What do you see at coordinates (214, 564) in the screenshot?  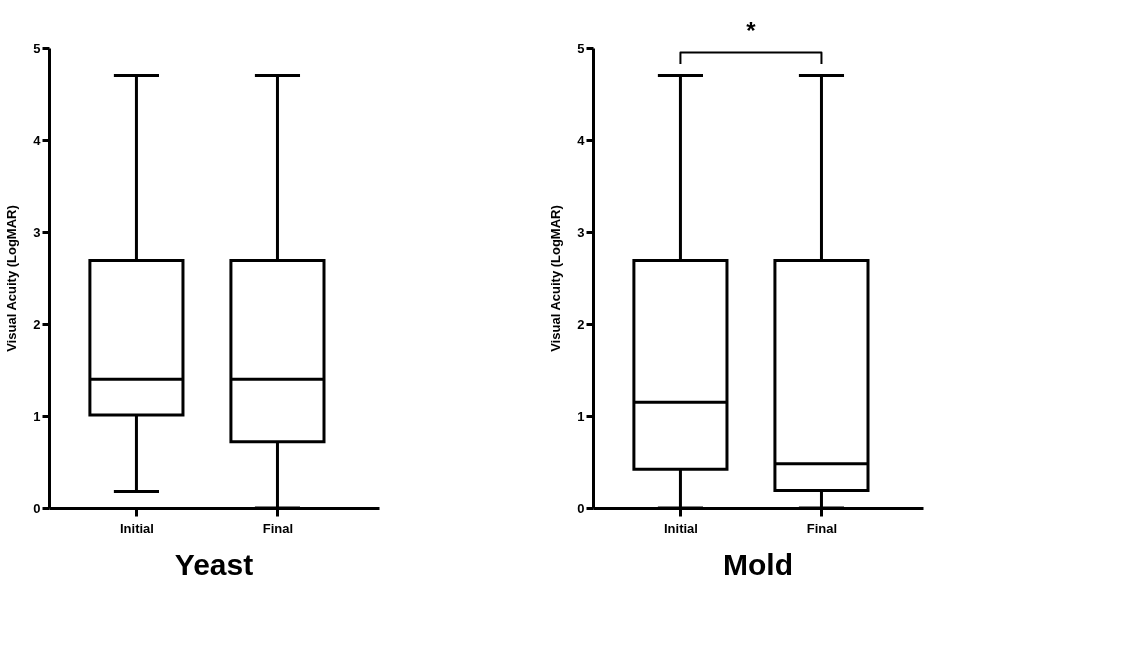 I see `text: Yeast` at bounding box center [214, 564].